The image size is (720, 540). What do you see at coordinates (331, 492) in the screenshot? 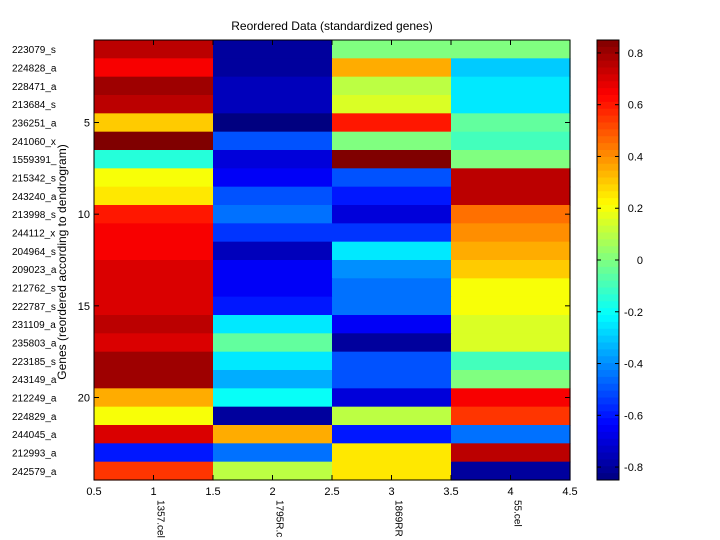
I see `x-tick-label: 2.5` at bounding box center [331, 492].